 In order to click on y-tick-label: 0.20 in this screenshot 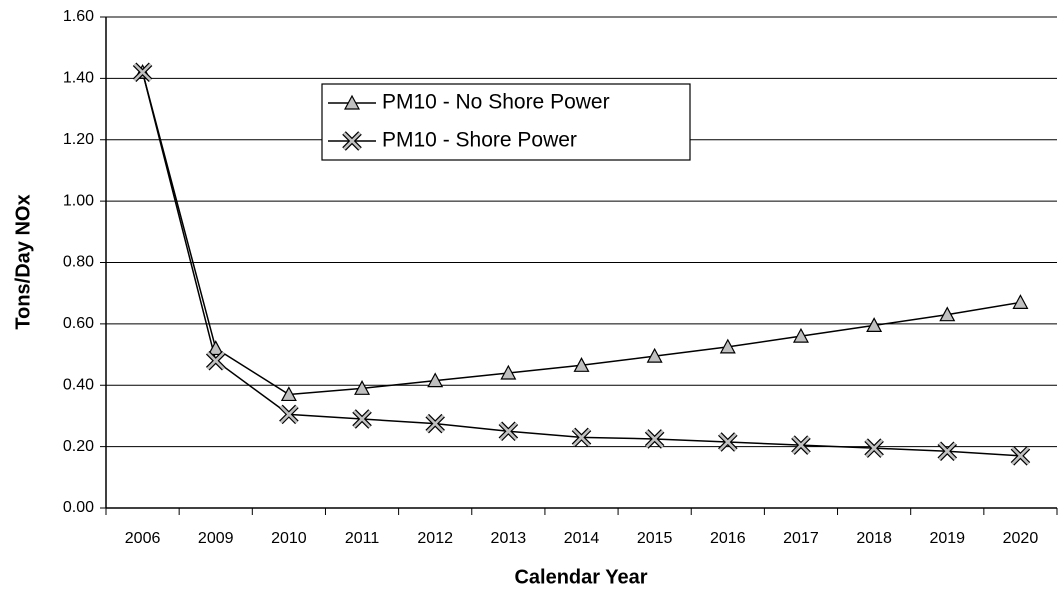, I will do `click(78, 446)`.